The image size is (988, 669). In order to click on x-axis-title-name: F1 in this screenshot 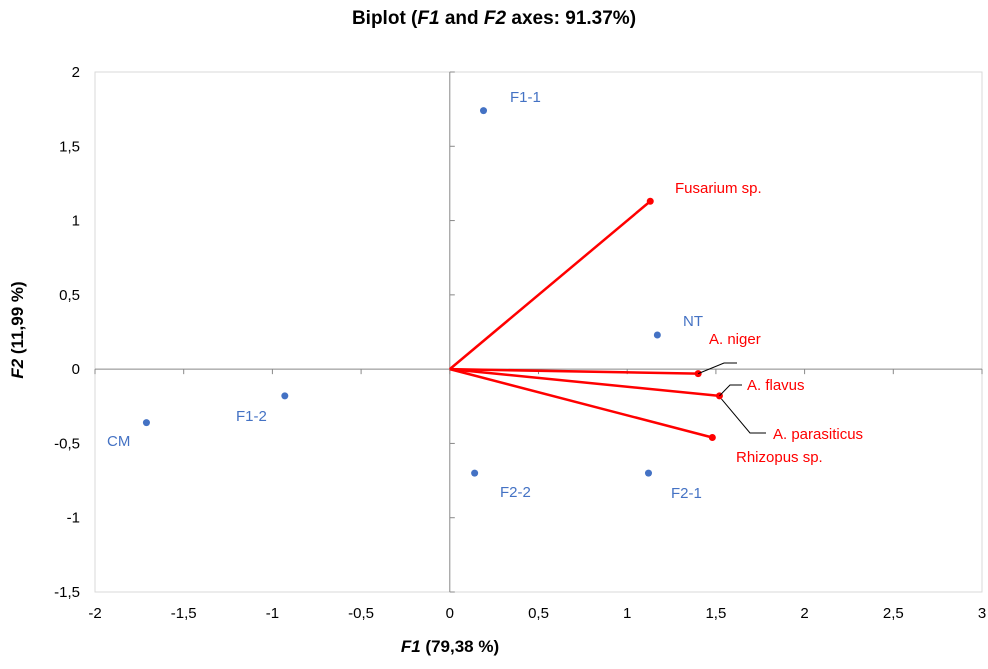, I will do `click(410, 646)`.